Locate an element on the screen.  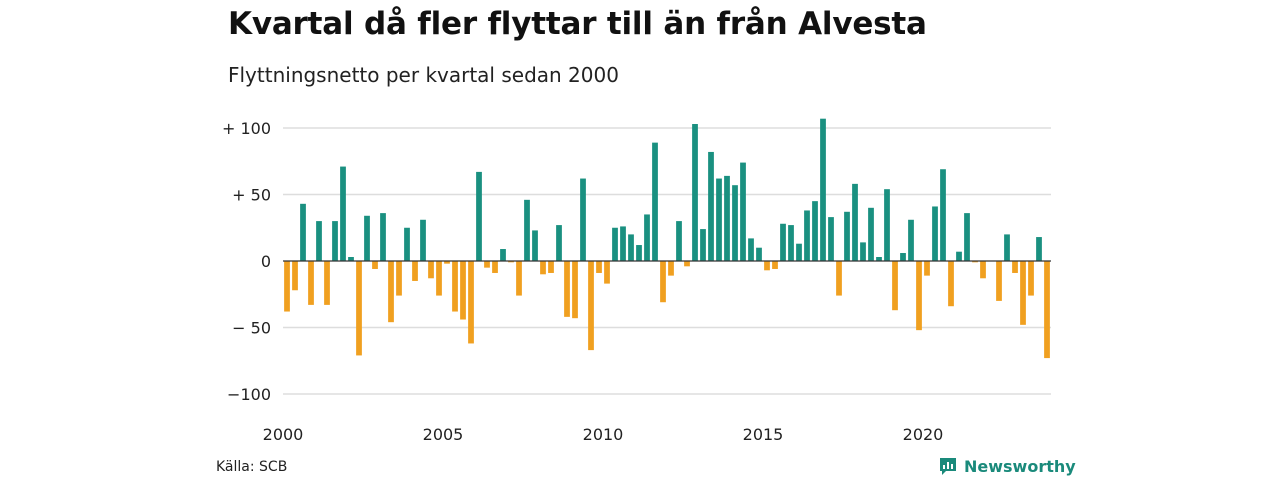
x-tick-label: 2015 is located at coordinates (763, 434).